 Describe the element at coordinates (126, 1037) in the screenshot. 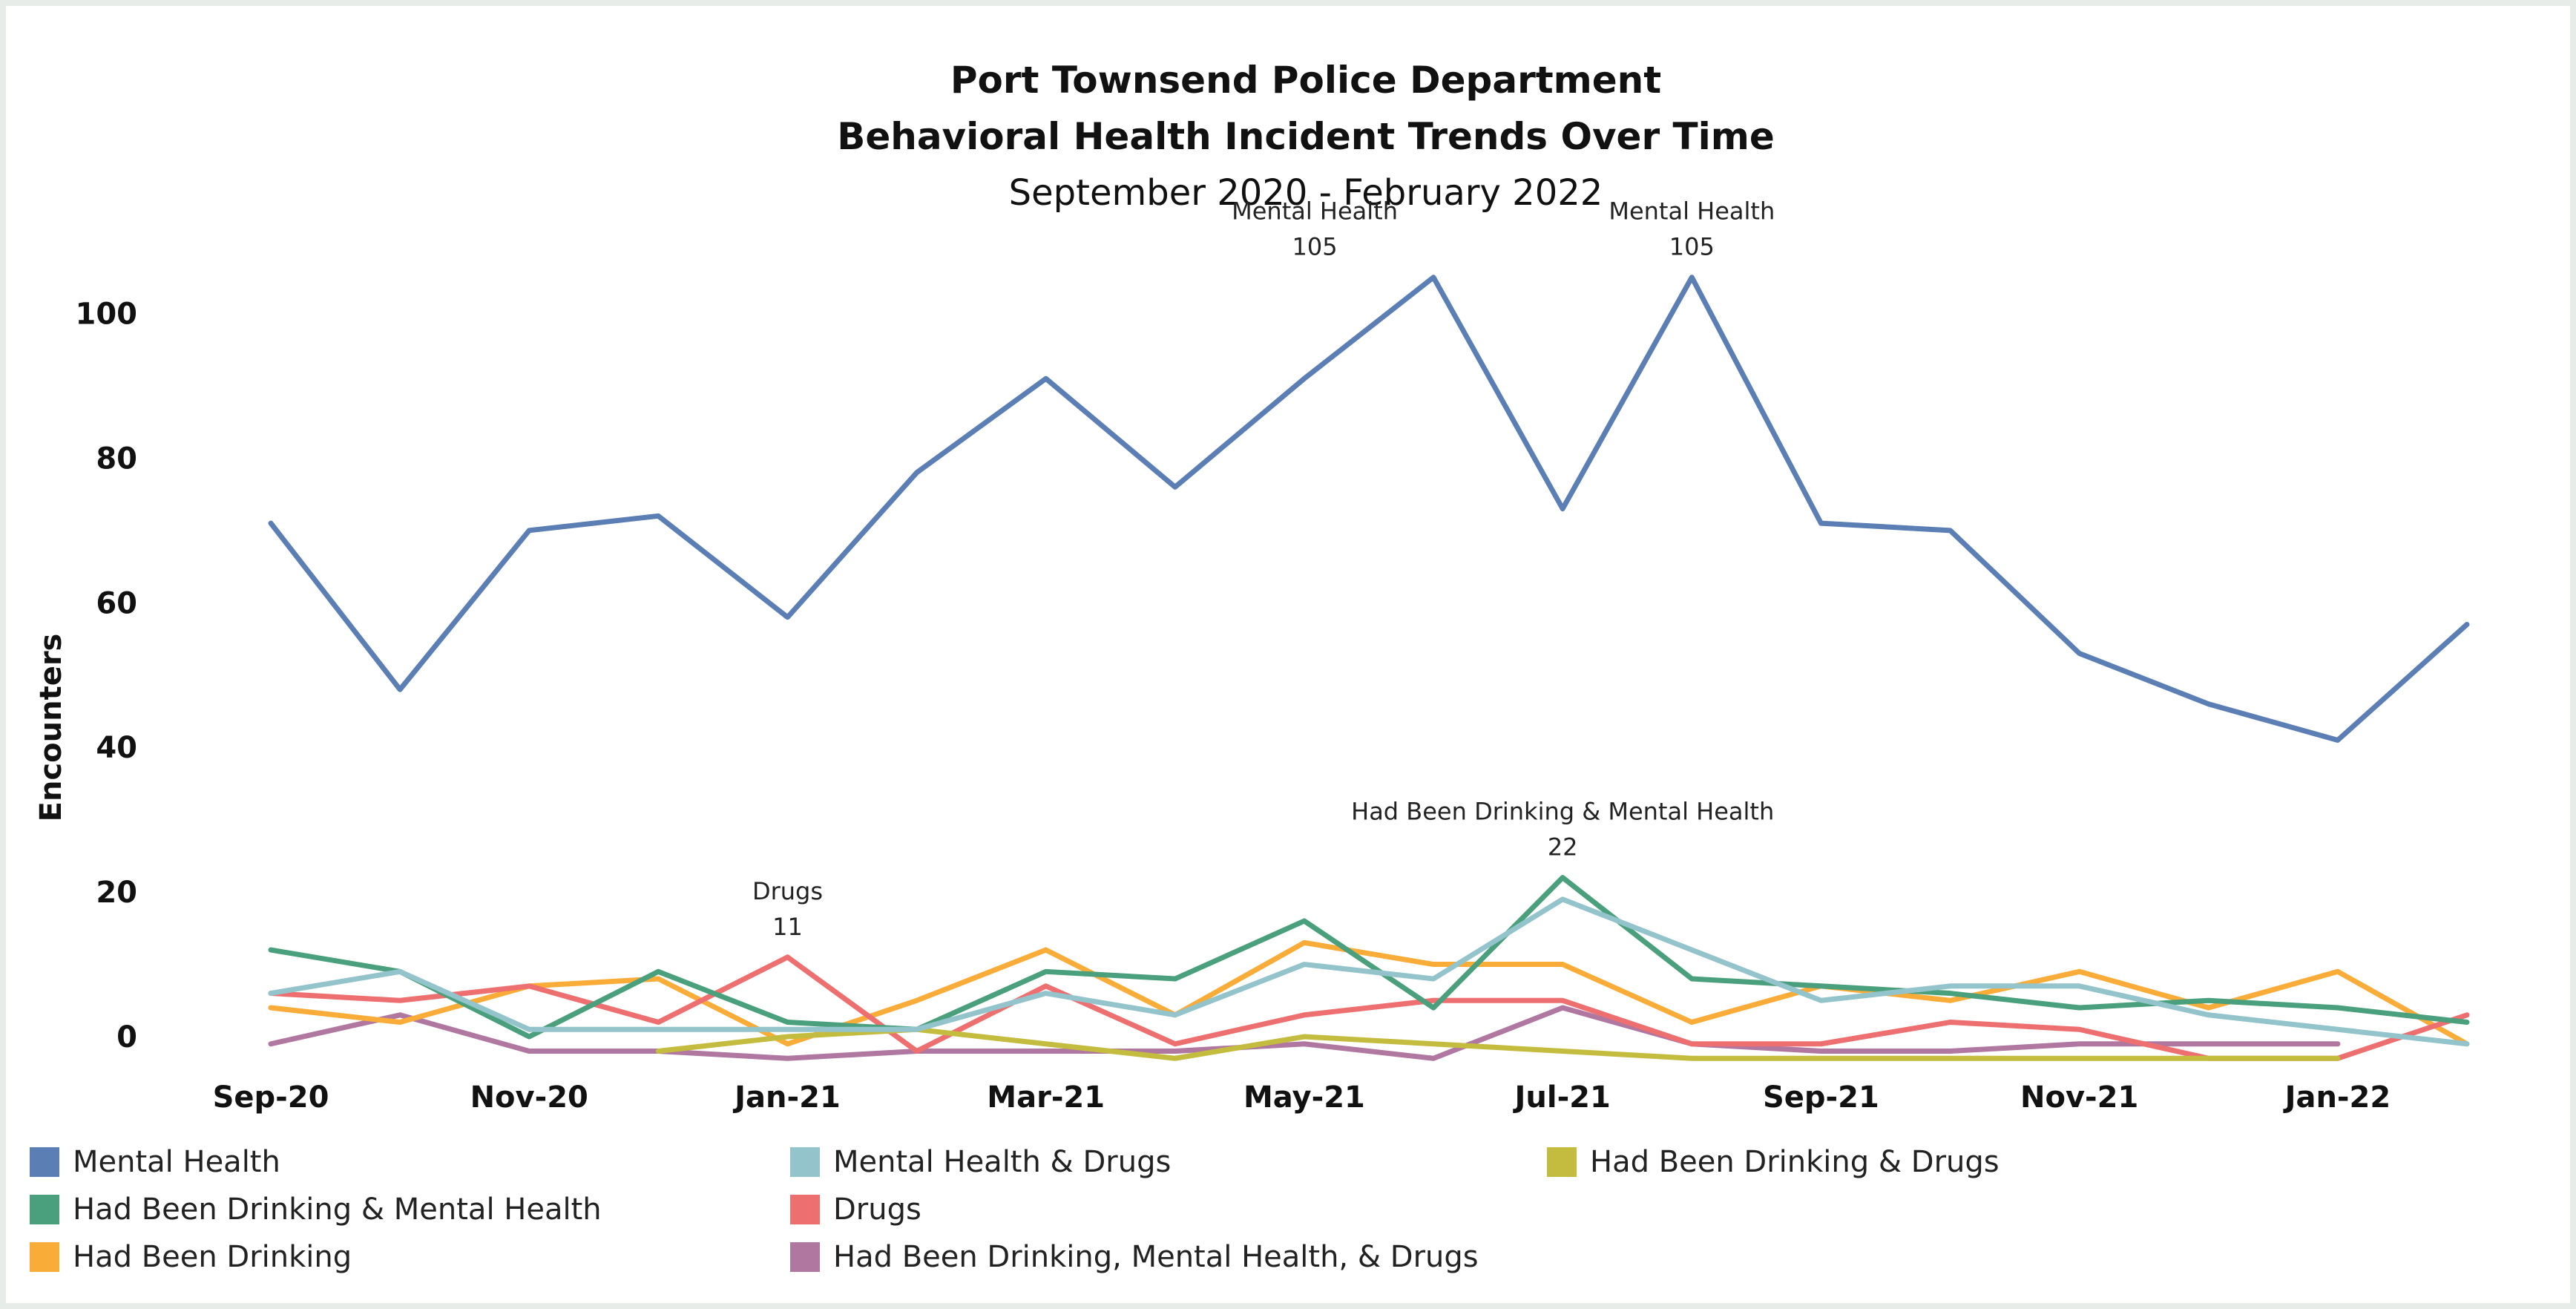

I see `y-tick-label: 0` at that location.